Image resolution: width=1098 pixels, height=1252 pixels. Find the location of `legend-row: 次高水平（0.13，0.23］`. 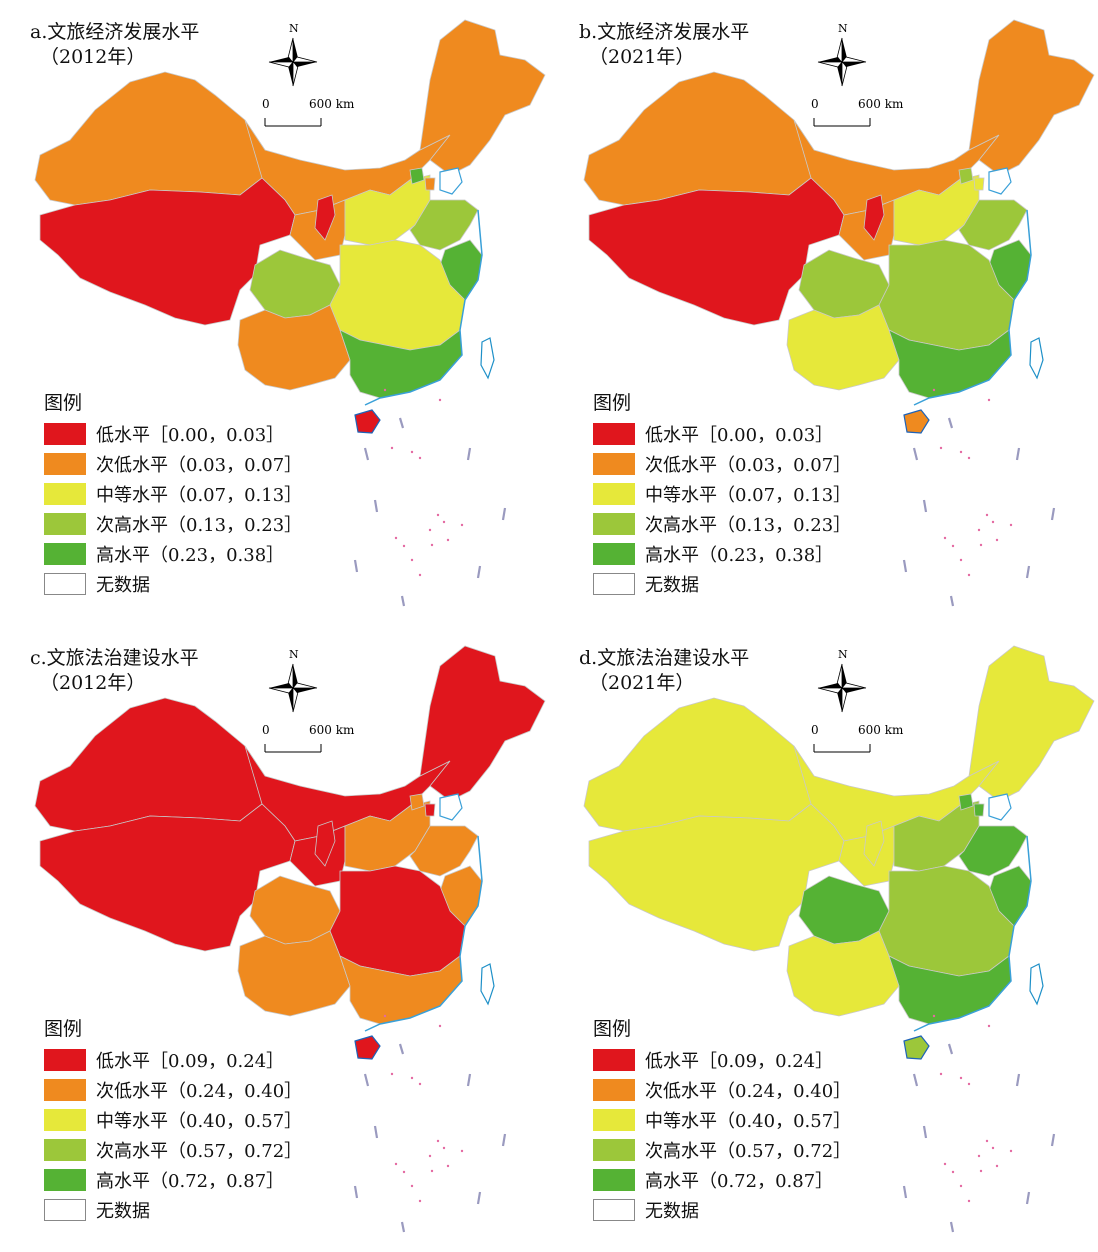

legend-row: 次高水平（0.13，0.23］ is located at coordinates (173, 524).